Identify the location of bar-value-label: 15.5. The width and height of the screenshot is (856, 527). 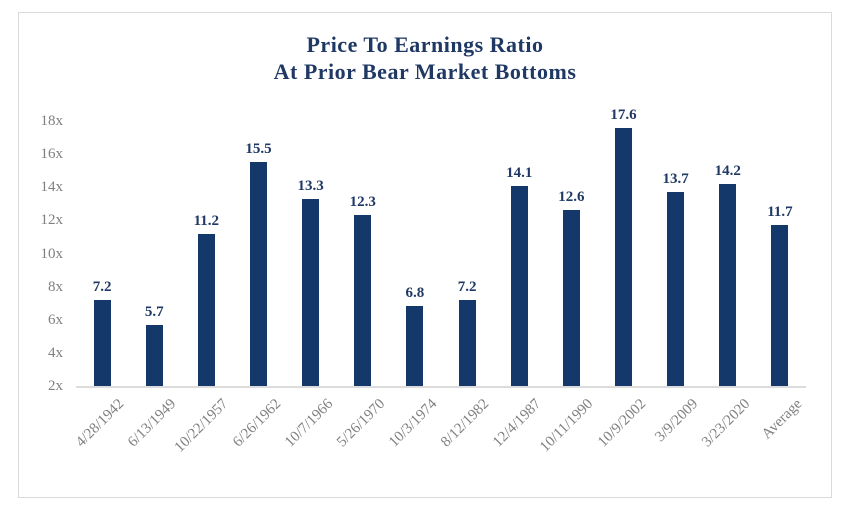
(258, 149).